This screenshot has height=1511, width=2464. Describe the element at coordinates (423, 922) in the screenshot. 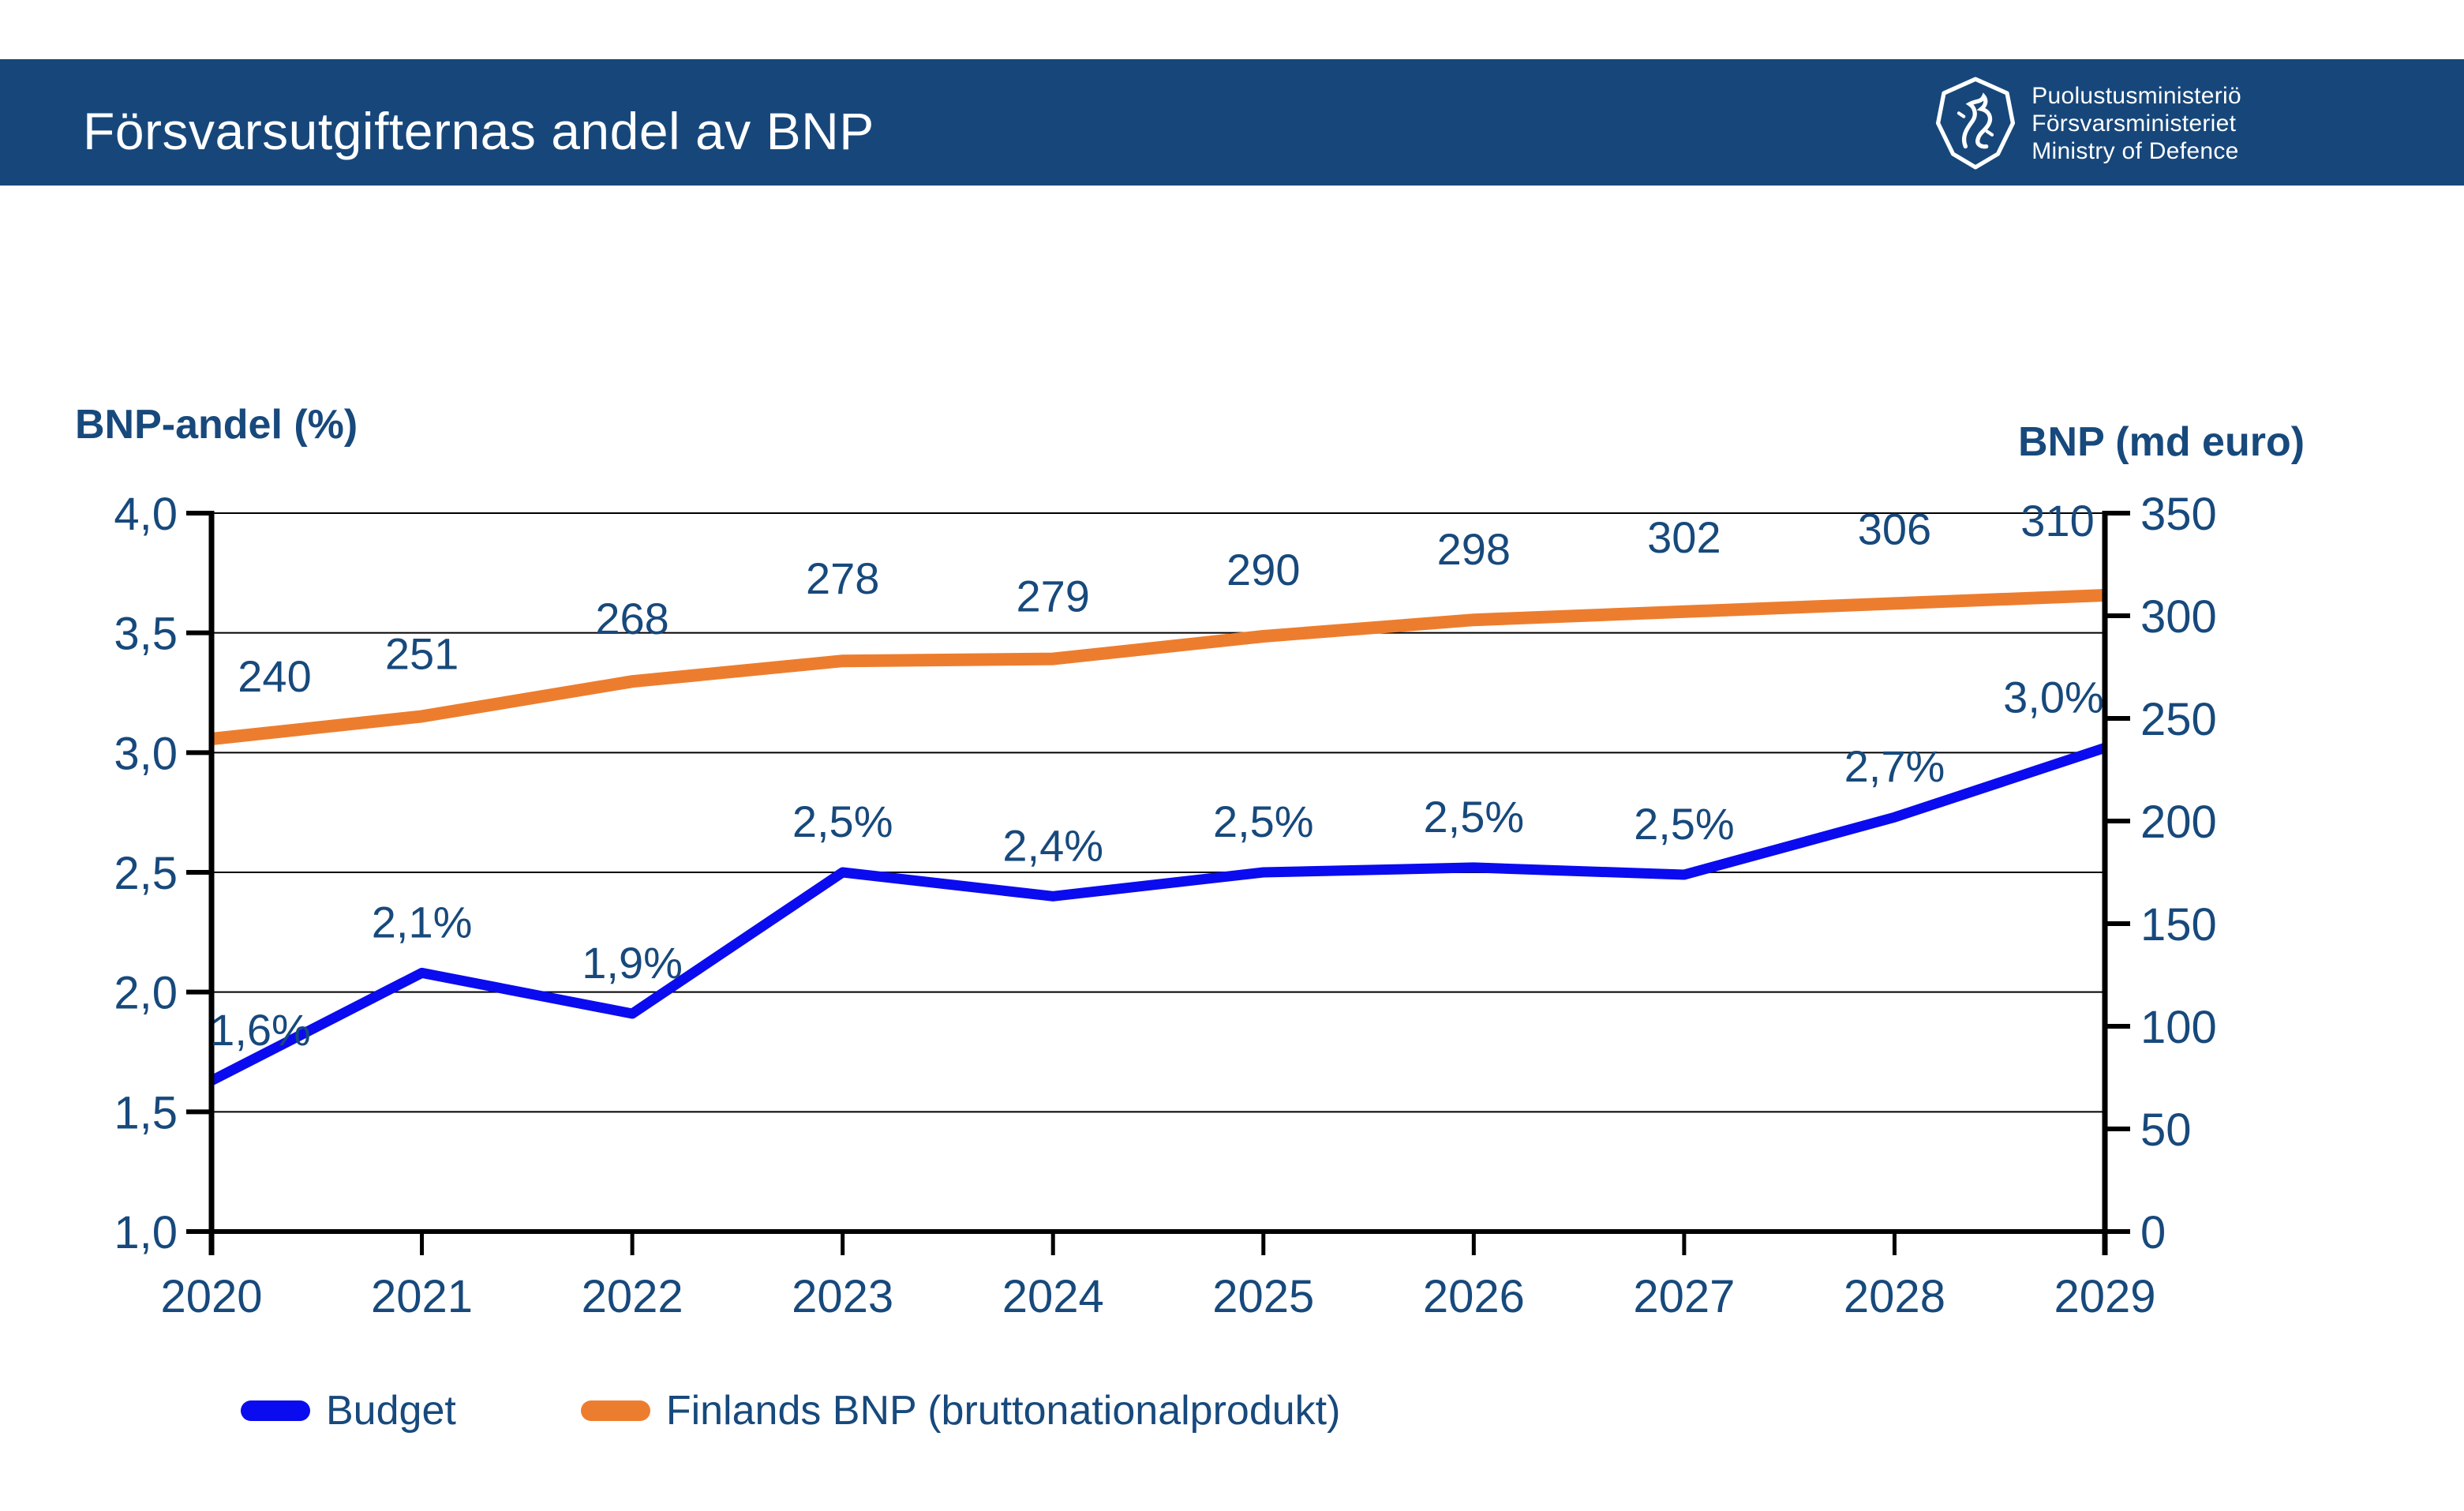

I see `budget-data-label: 2,1%` at that location.